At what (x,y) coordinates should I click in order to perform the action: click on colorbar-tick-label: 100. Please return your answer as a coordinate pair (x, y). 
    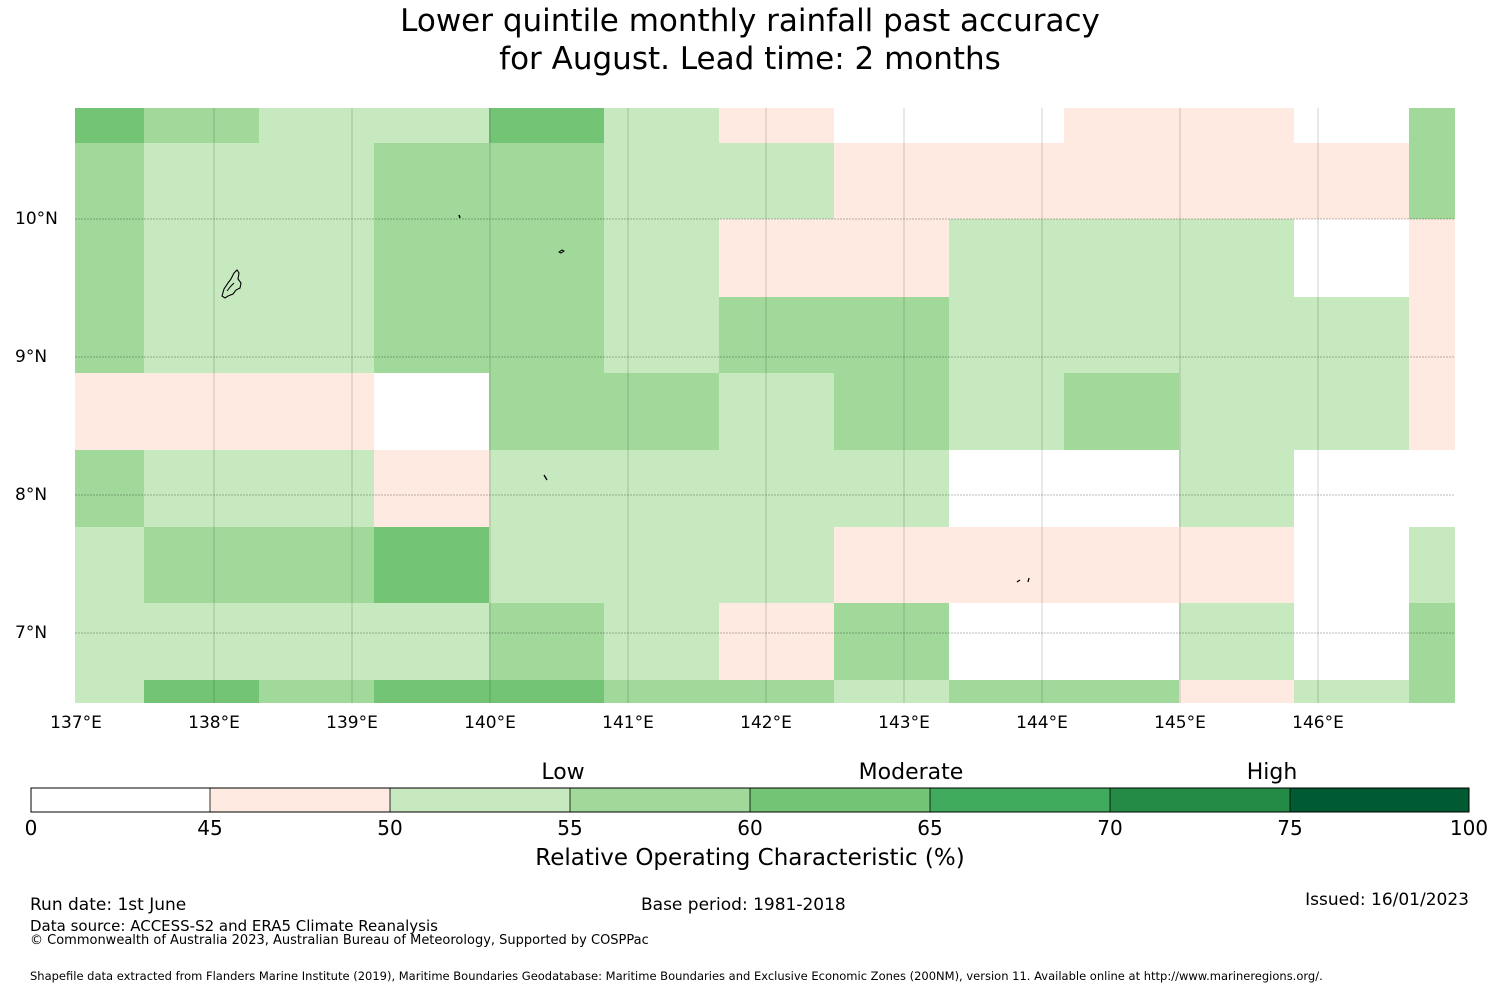
    Looking at the image, I should click on (1469, 828).